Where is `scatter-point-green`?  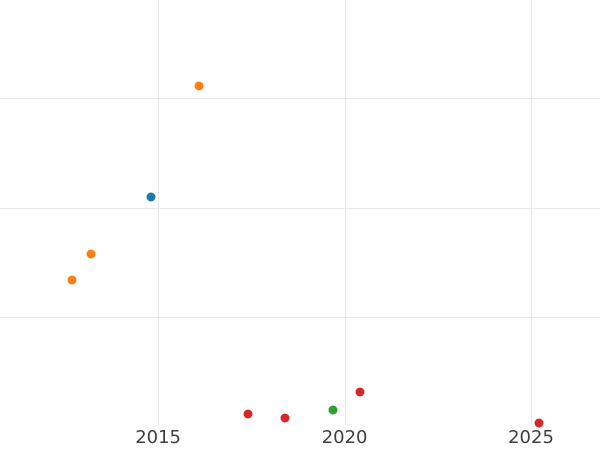 scatter-point-green is located at coordinates (333, 410).